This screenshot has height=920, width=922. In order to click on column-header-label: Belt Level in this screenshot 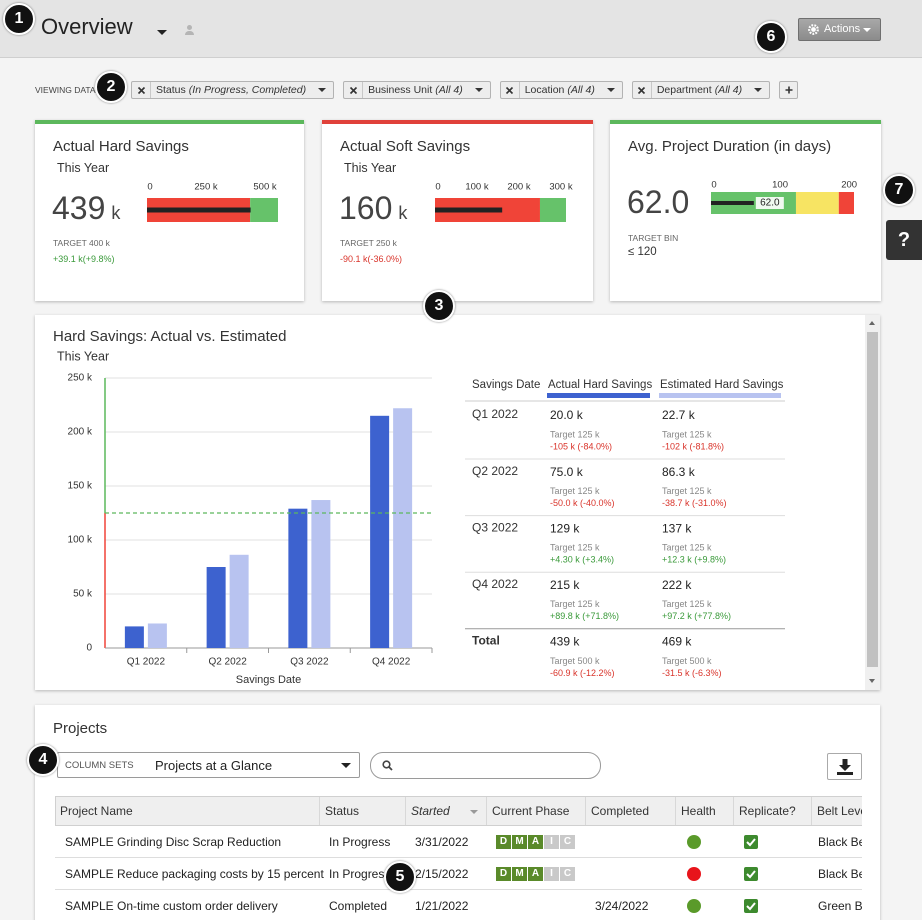, I will do `click(839, 811)`.